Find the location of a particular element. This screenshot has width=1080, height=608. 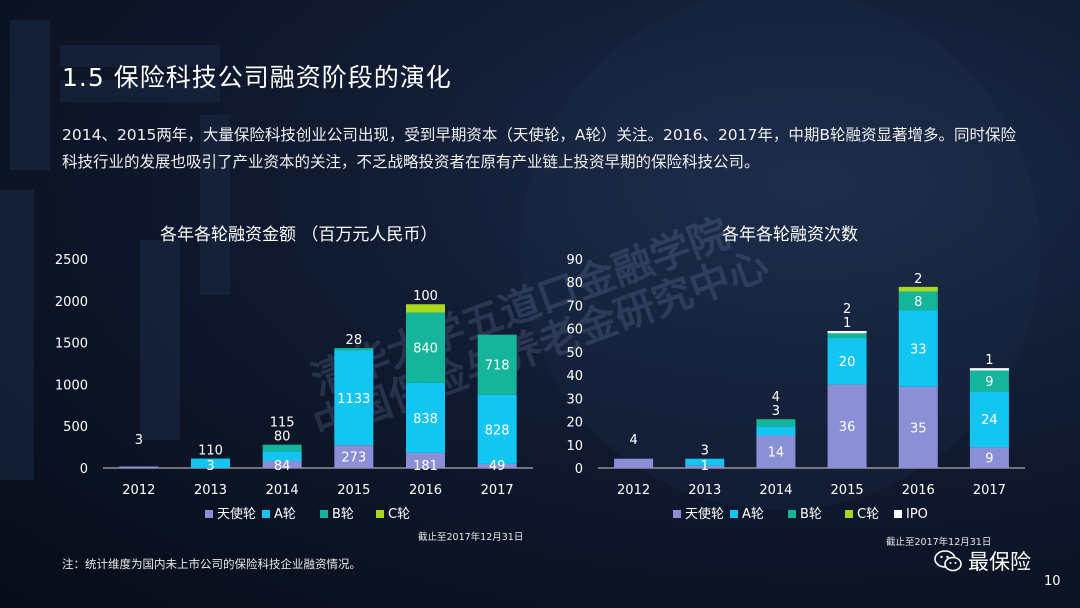

y-tick-label: 30 is located at coordinates (574, 399).